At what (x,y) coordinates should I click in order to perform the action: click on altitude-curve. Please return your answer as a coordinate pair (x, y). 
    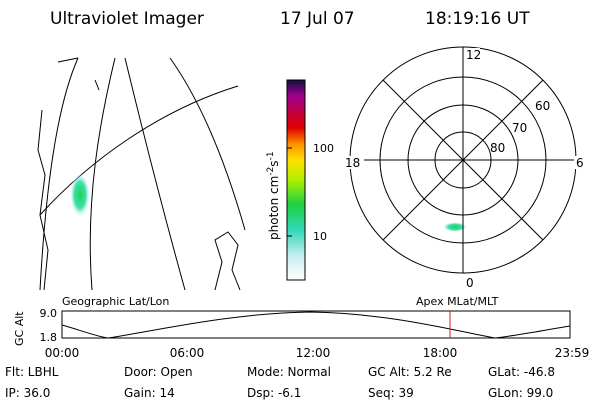
    Looking at the image, I should click on (316, 325).